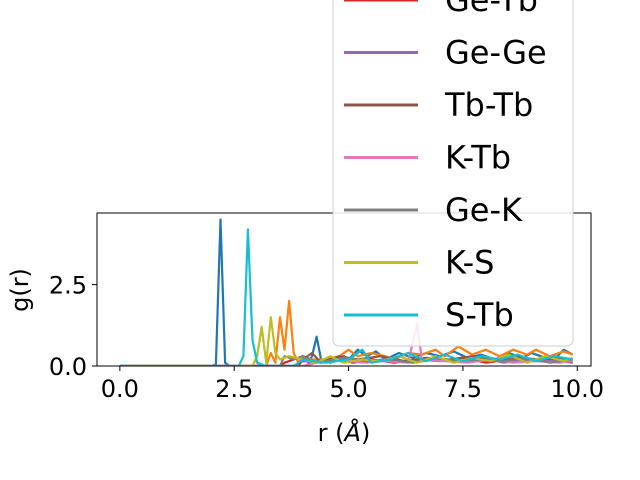 The width and height of the screenshot is (640, 480). Describe the element at coordinates (352, 432) in the screenshot. I see `x-axis-unit: Å` at that location.